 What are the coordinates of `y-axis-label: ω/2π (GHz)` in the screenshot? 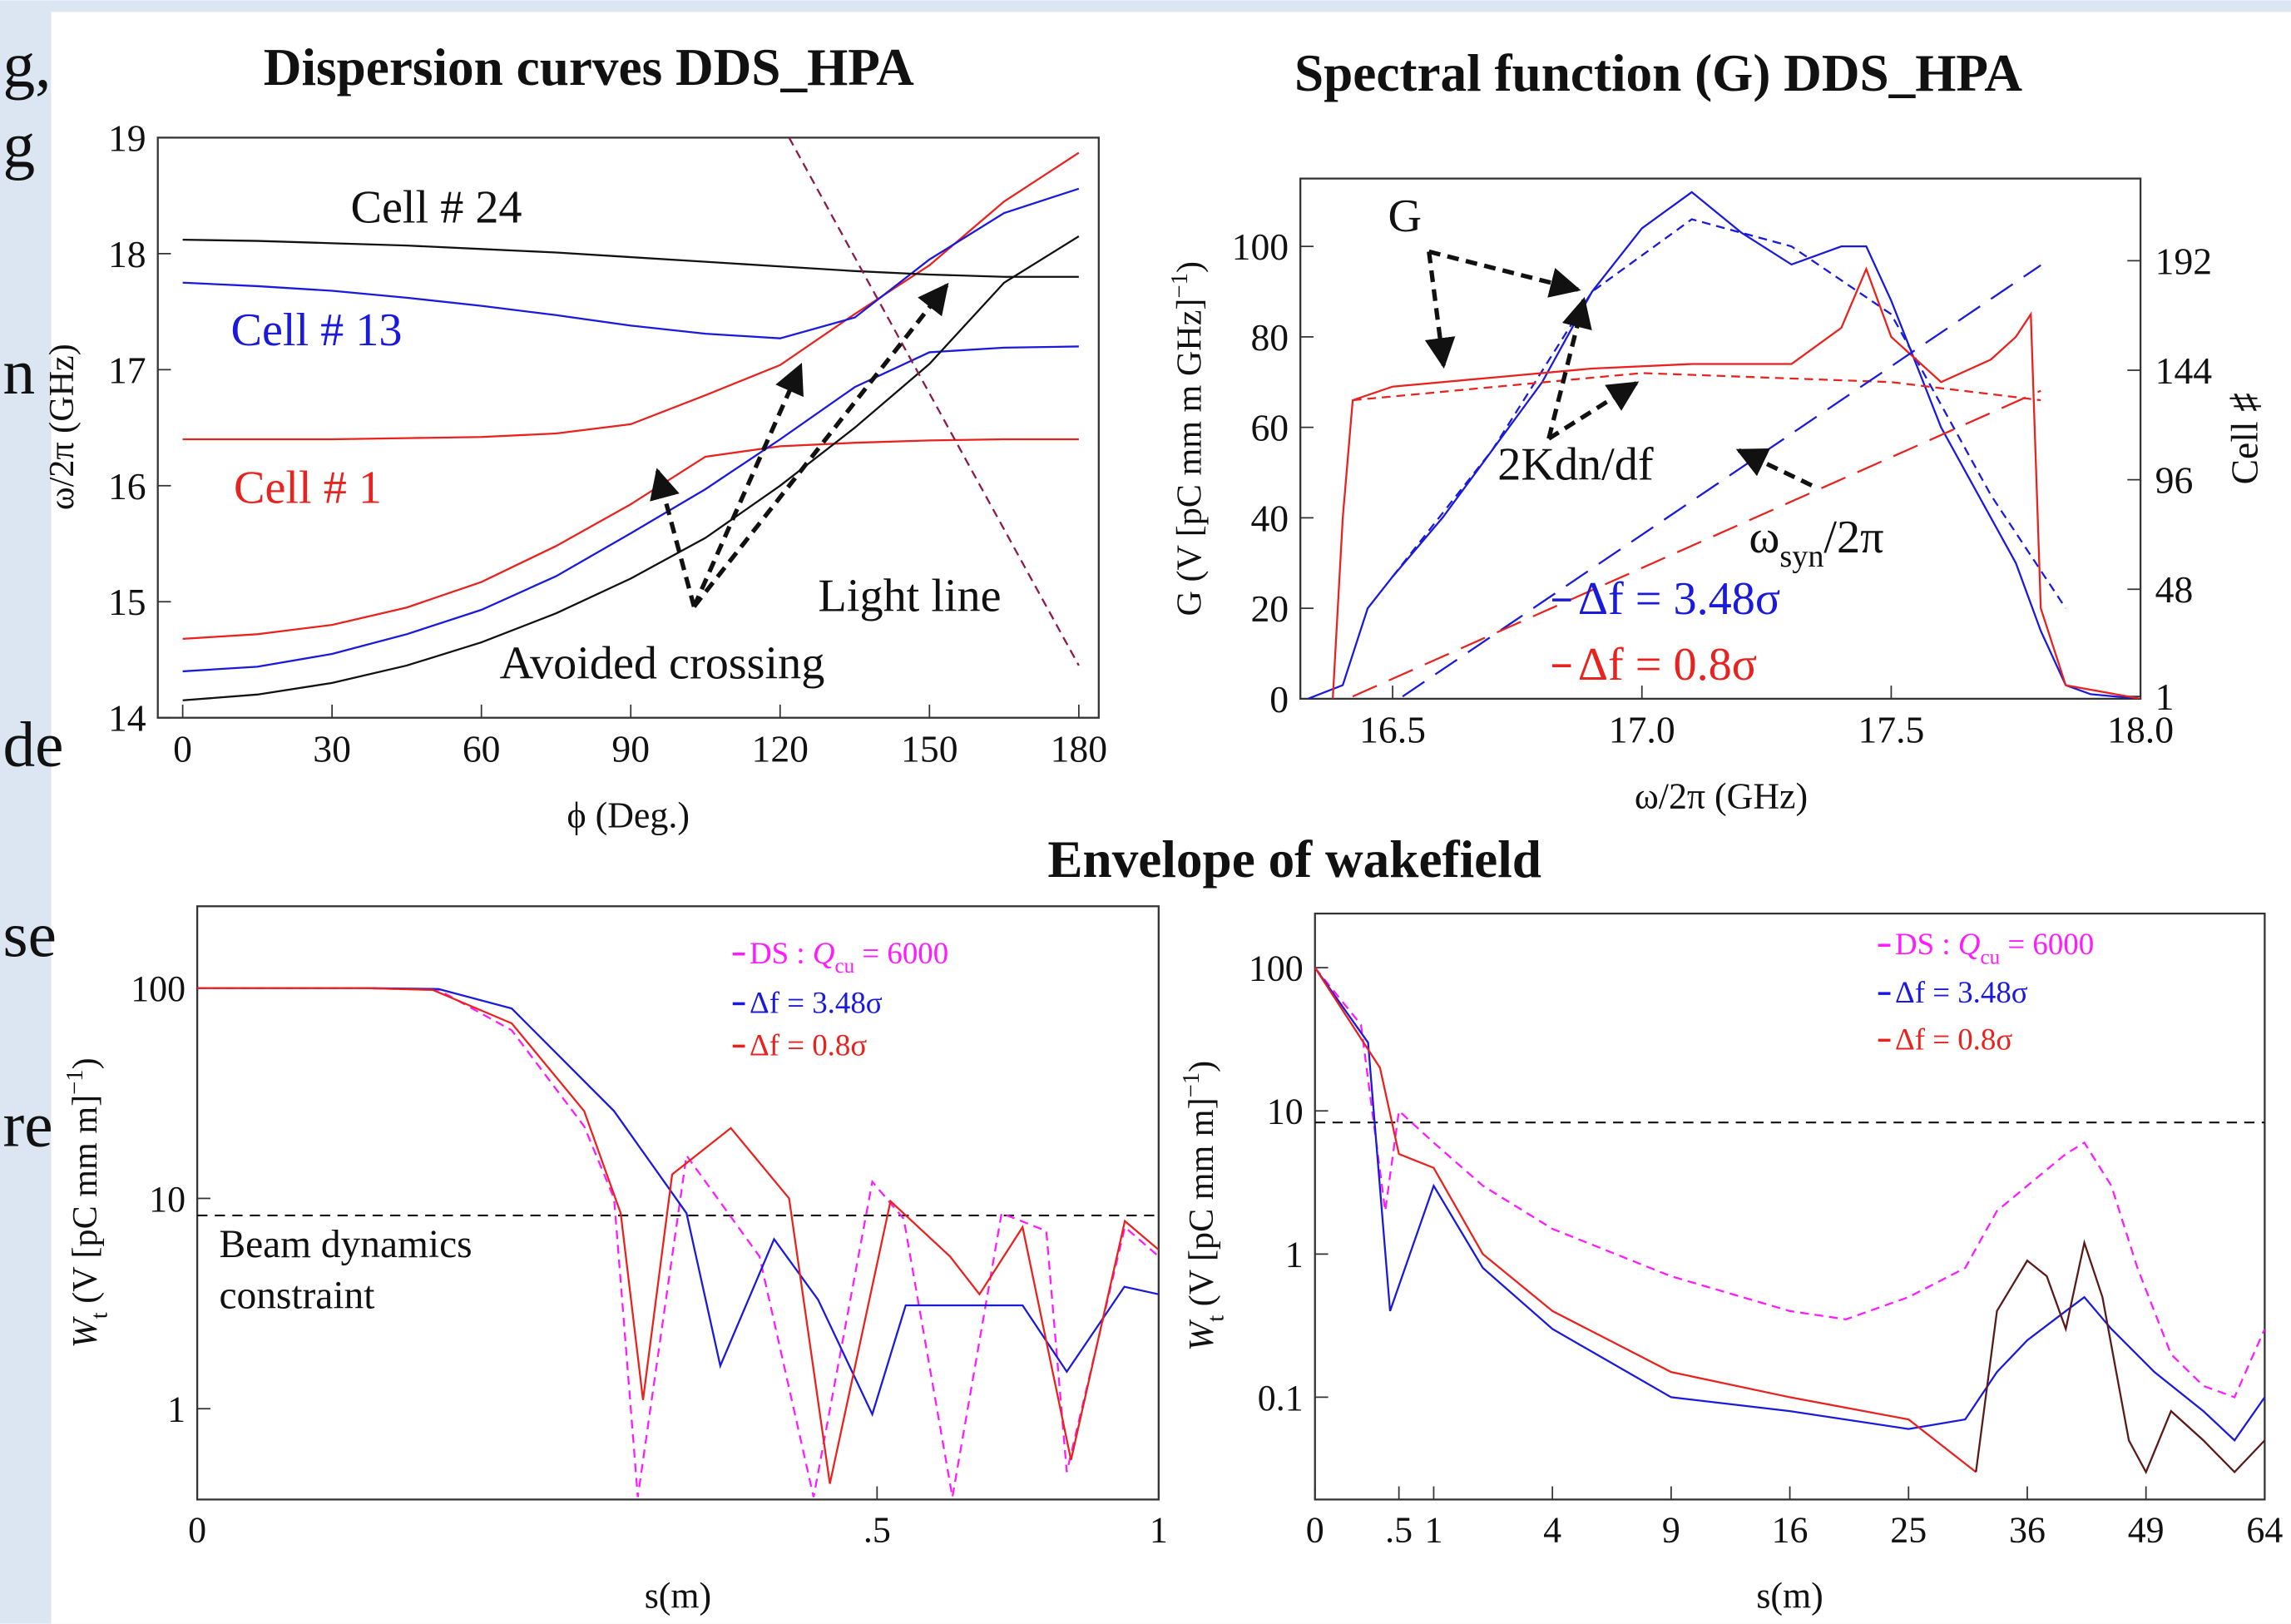 It's located at (62, 427).